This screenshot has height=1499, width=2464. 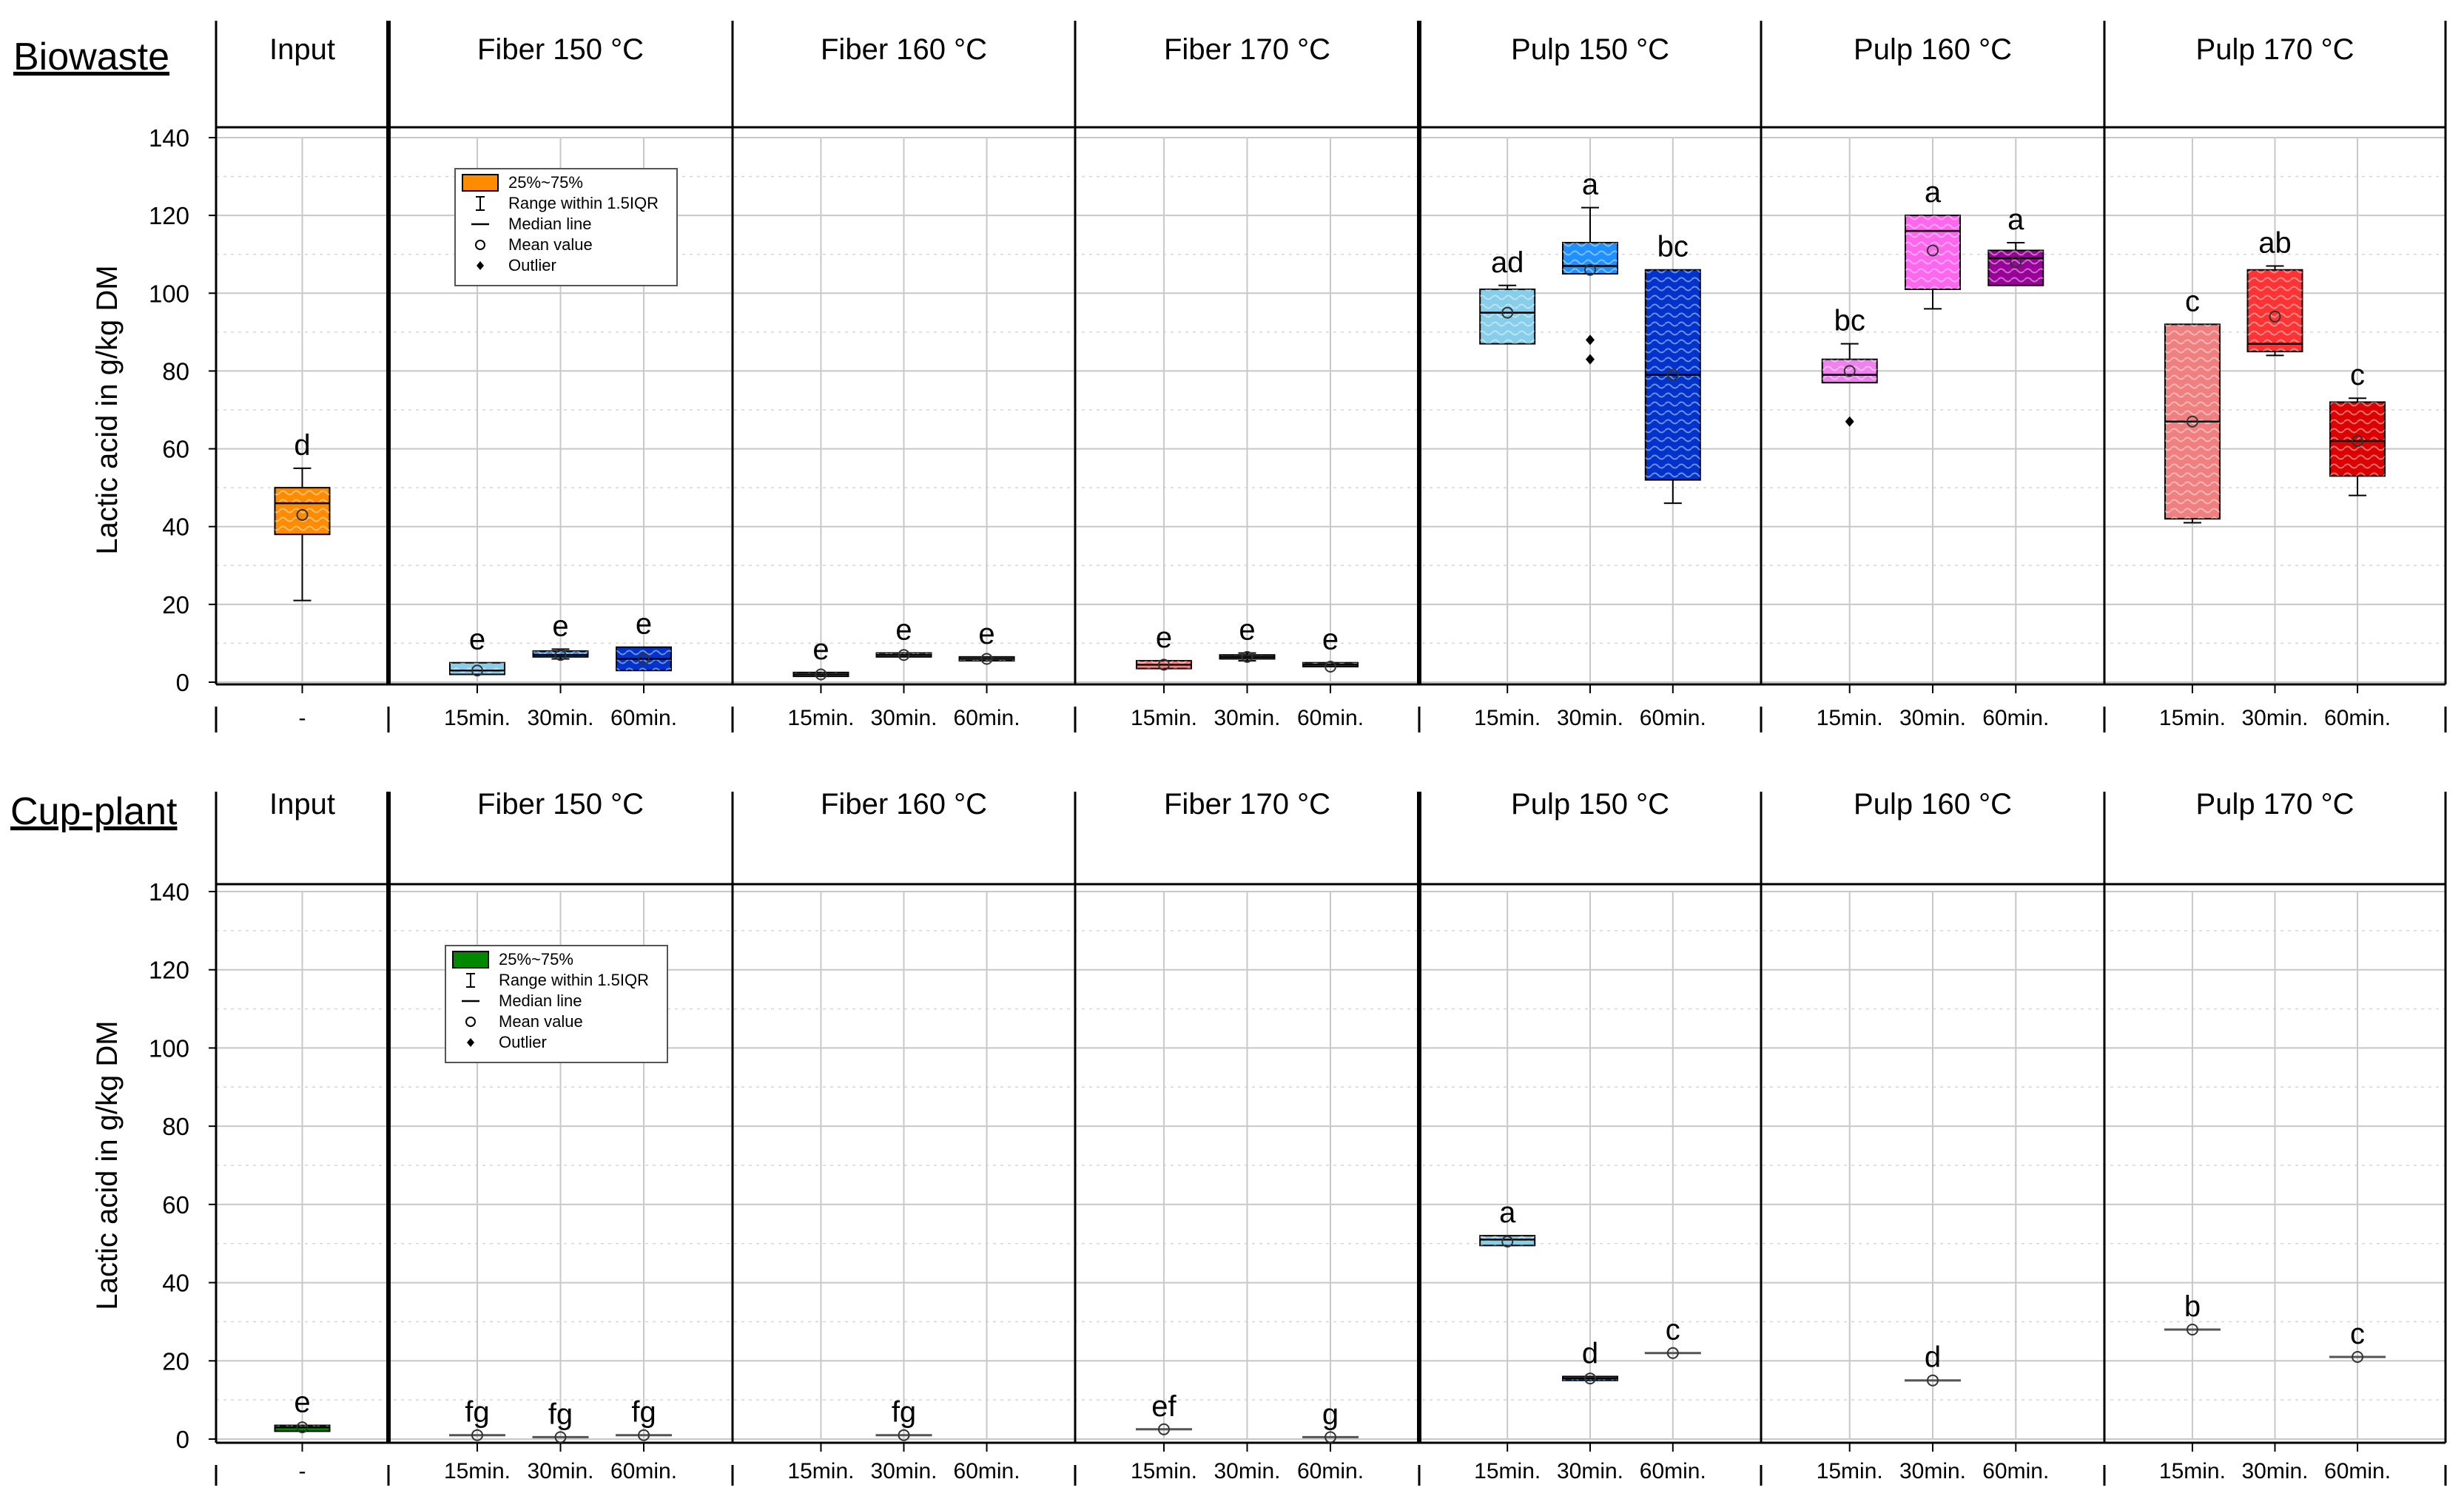 I want to click on legend-label: Range within 1.5IQR, so click(x=583, y=203).